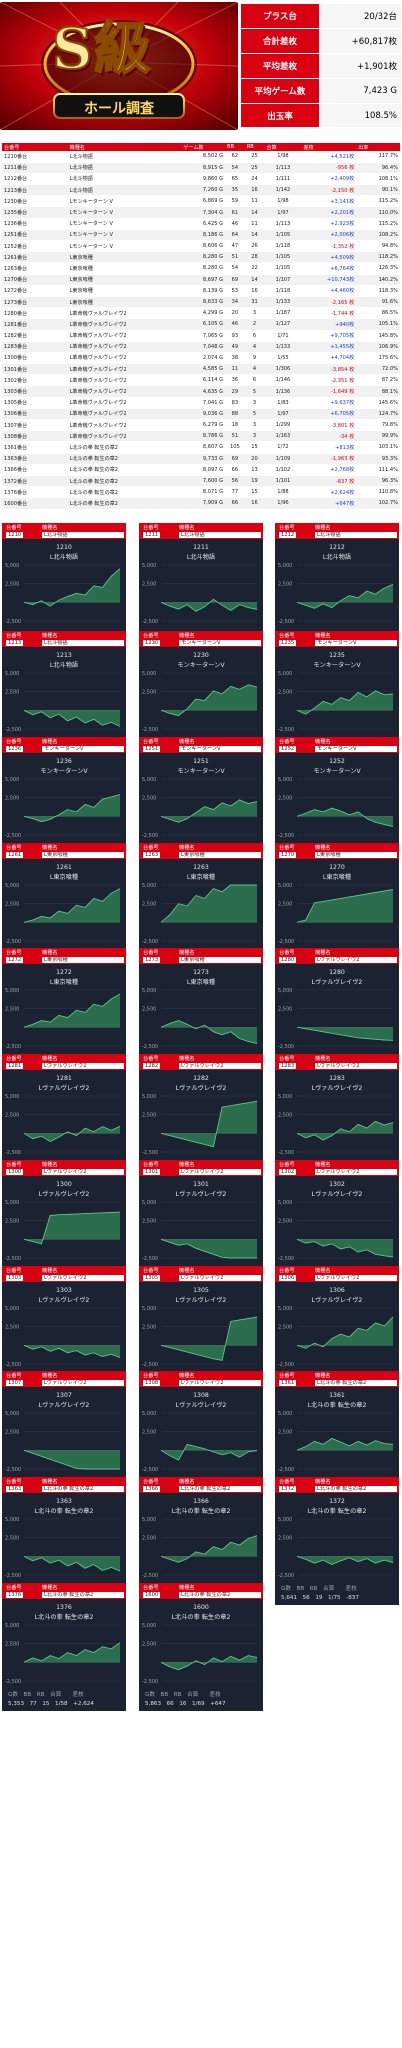  Describe the element at coordinates (254, 224) in the screenshot. I see `table-cell: 11` at that location.